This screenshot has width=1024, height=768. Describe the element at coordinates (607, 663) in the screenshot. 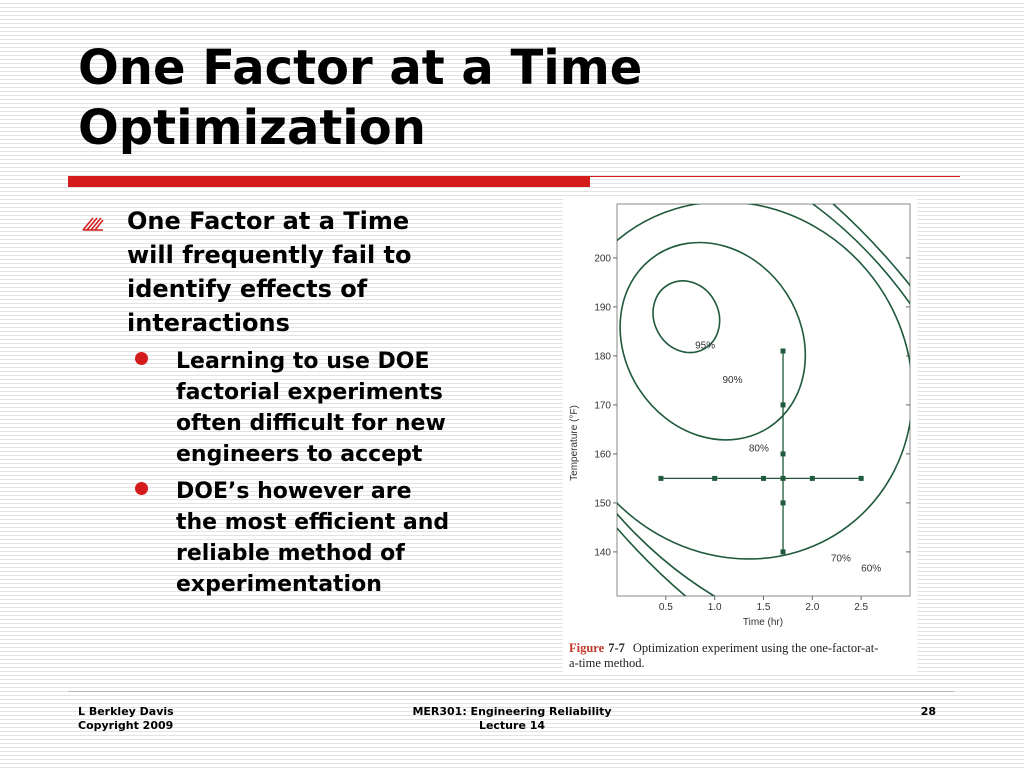

I see `figure-caption-line-2: a-time method.` at that location.